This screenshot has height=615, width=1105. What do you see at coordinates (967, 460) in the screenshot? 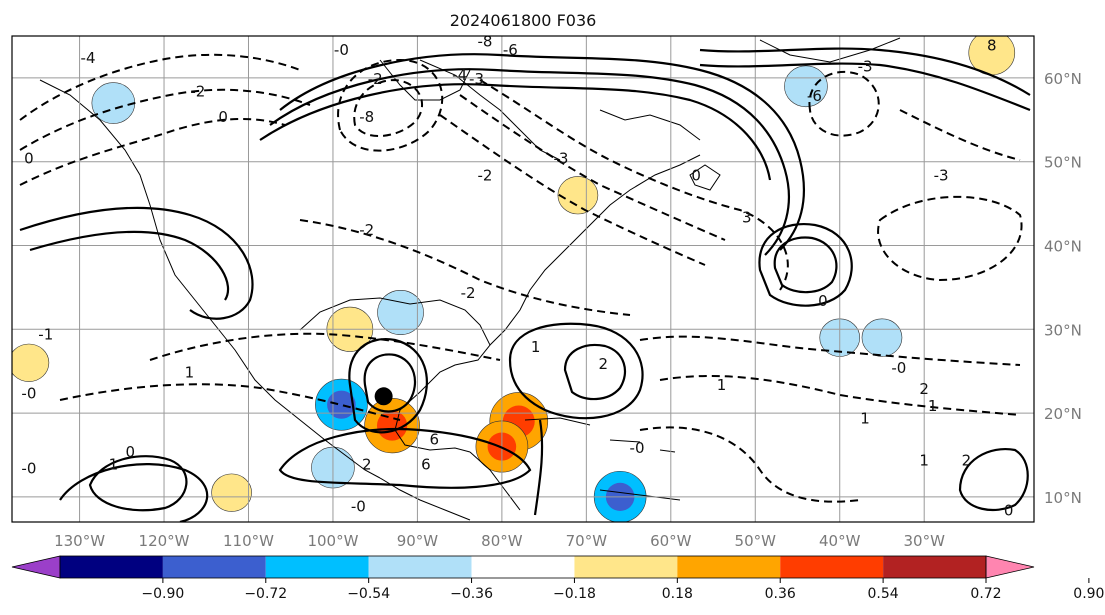
I see `contour-label-42: 2` at bounding box center [967, 460].